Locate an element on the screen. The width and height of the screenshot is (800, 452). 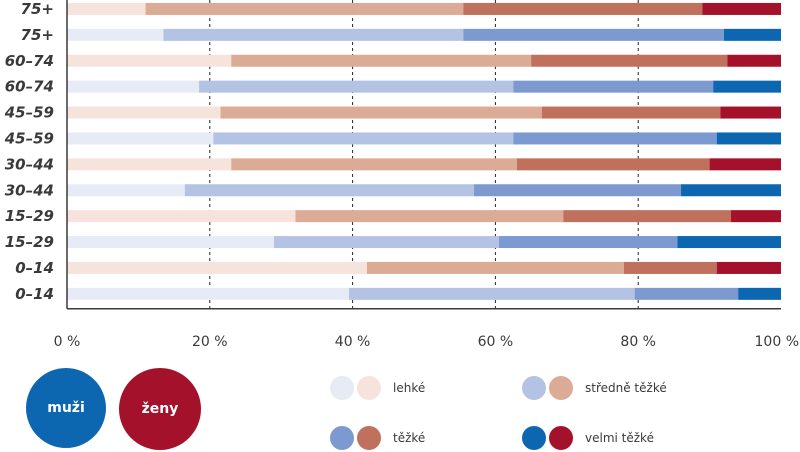
legend-swatch-very-severe-men is located at coordinates (534, 438).